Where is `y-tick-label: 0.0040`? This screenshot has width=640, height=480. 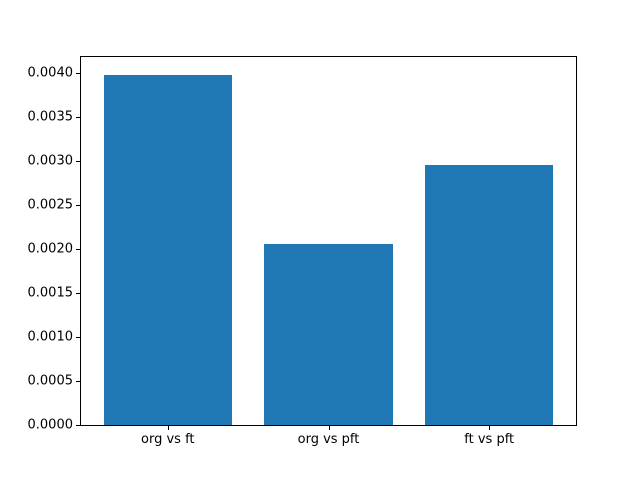 y-tick-label: 0.0040 is located at coordinates (50, 73).